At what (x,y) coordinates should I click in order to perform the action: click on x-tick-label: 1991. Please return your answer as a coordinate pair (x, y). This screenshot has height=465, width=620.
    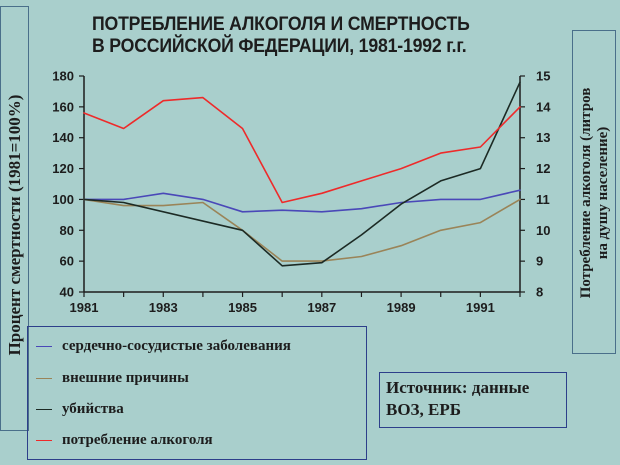
    Looking at the image, I should click on (480, 307).